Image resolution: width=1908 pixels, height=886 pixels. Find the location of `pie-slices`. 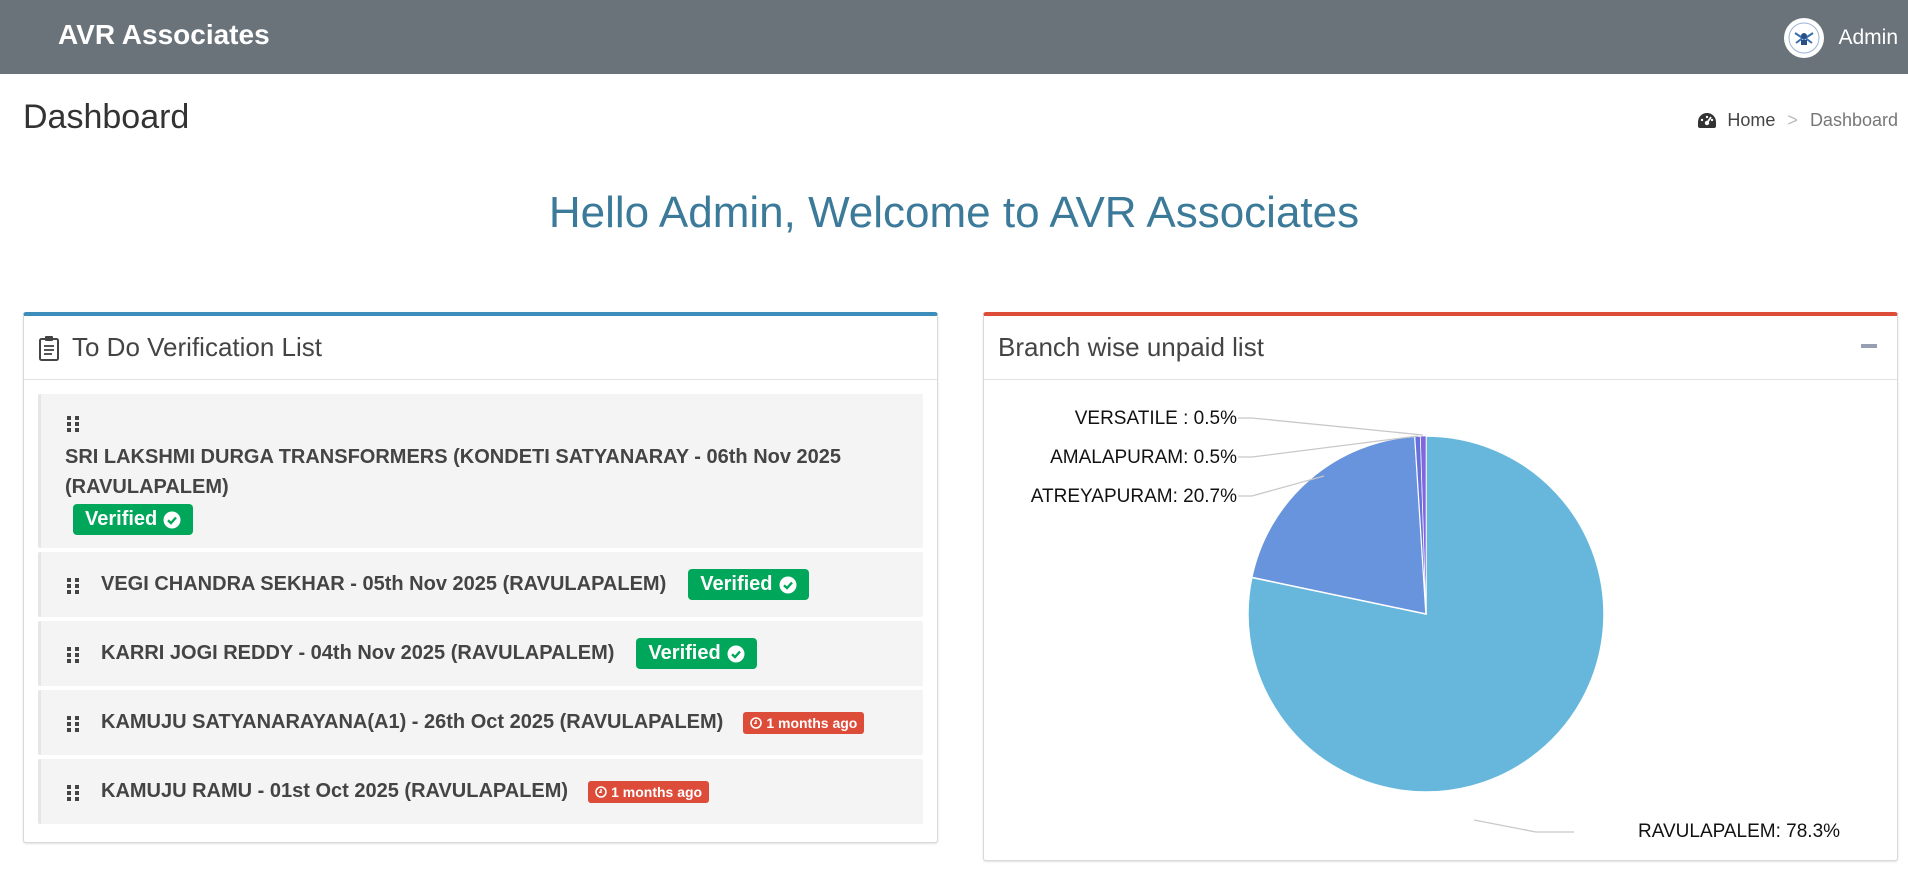

pie-slices is located at coordinates (1426, 614).